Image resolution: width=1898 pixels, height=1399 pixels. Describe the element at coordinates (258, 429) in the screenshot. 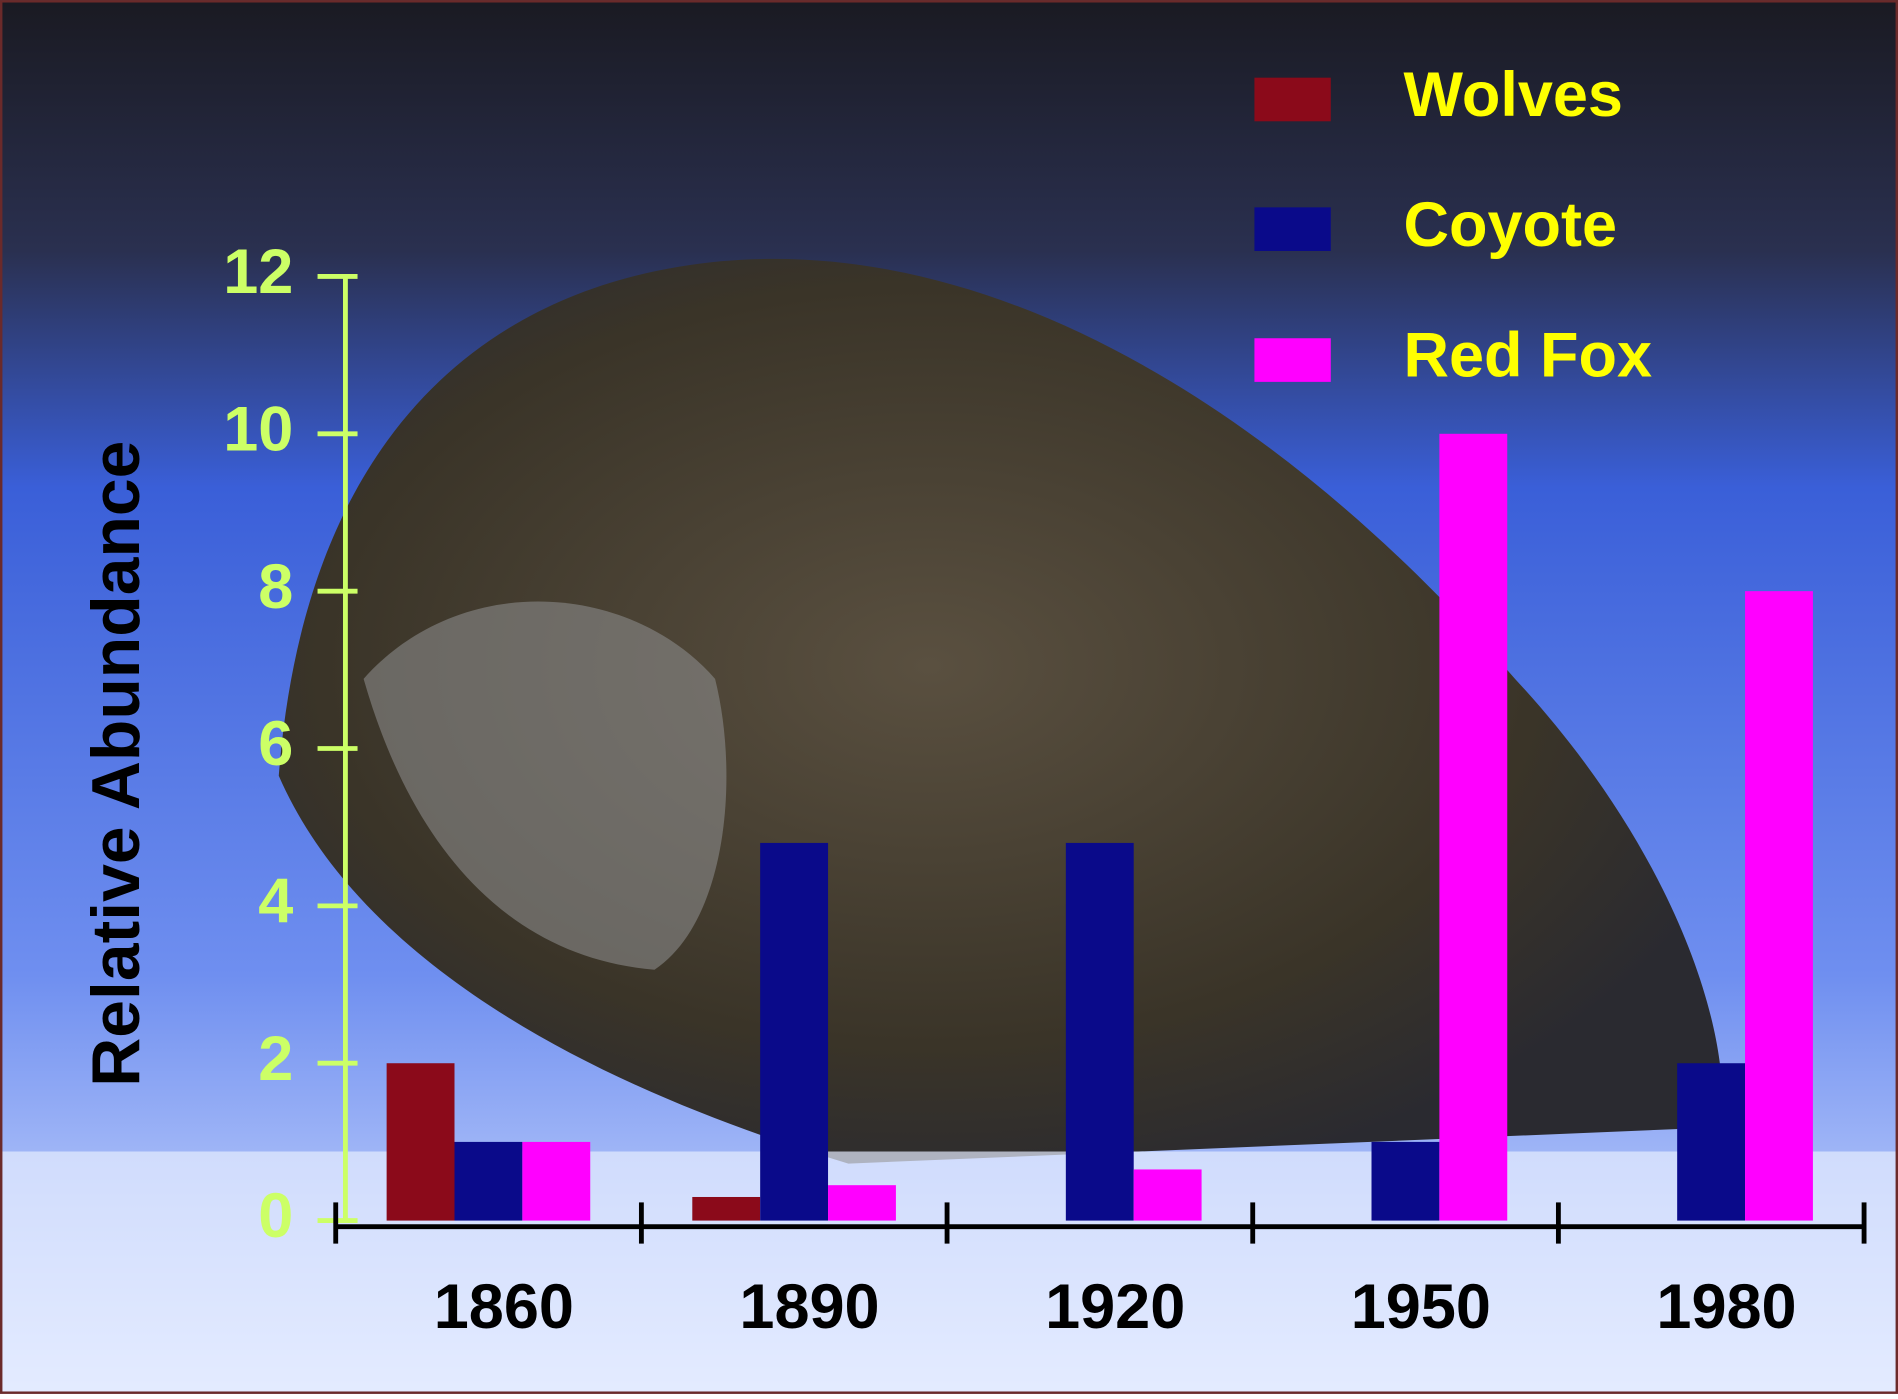

I see `y-tick-label: 10` at that location.